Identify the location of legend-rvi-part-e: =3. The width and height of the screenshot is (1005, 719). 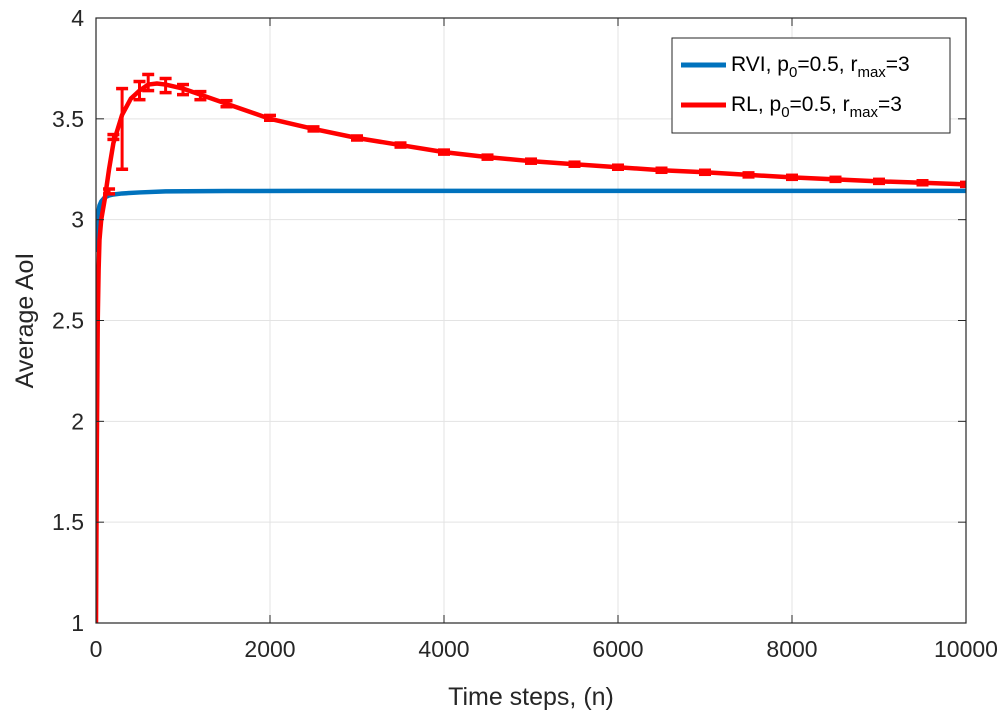
(898, 64).